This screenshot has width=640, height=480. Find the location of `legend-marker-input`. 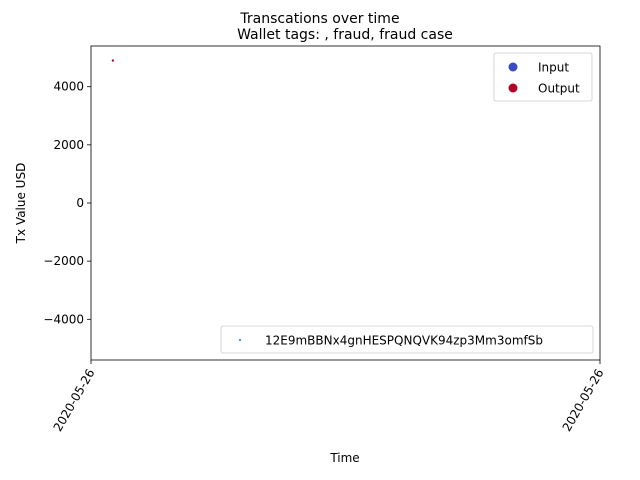

legend-marker-input is located at coordinates (513, 67).